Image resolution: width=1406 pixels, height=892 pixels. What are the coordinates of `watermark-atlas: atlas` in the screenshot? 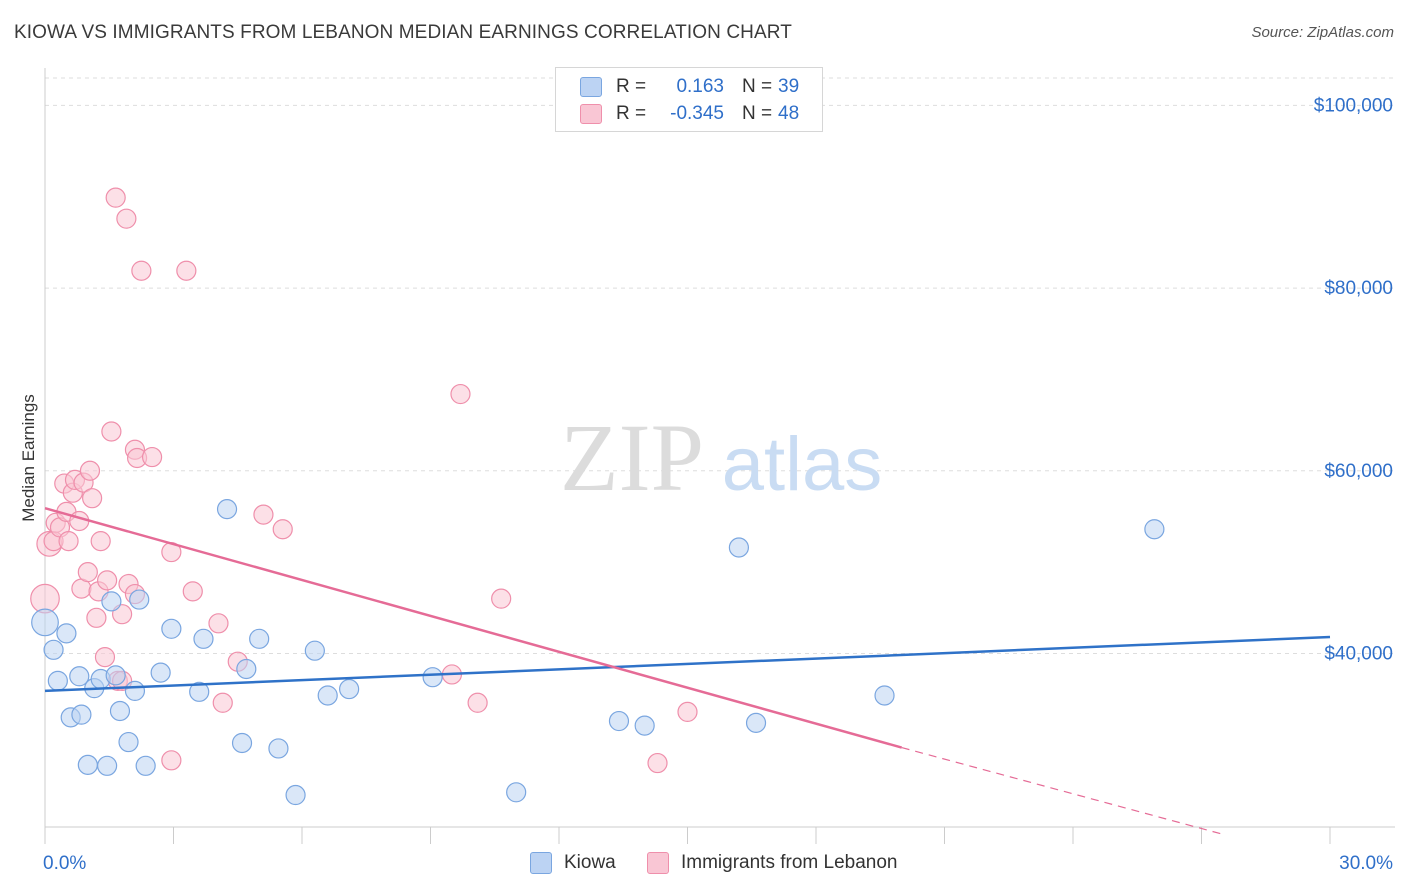 It's located at (802, 464).